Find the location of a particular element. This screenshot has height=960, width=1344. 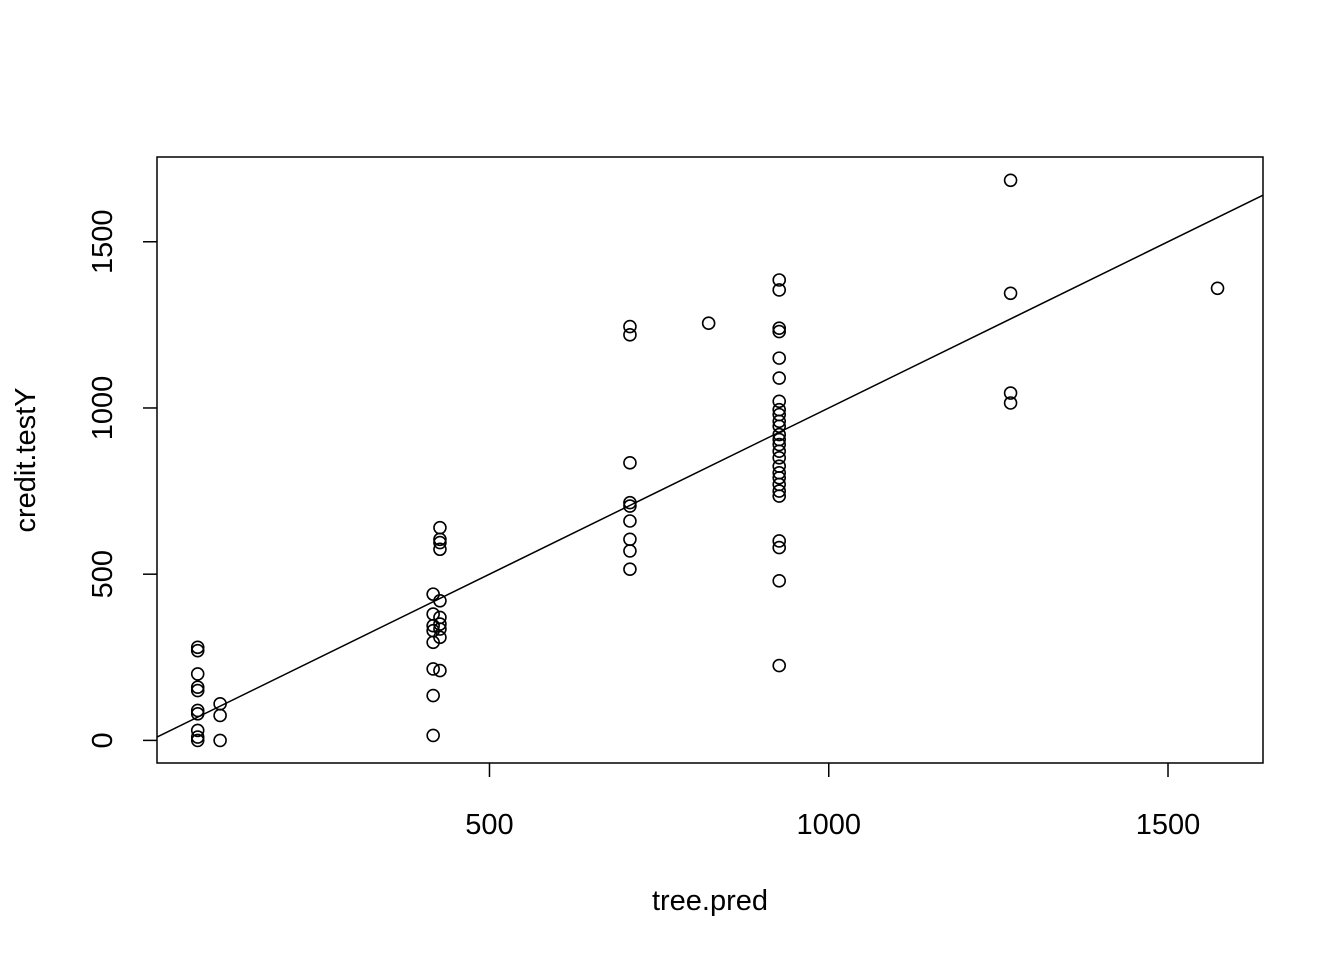

x-axis-label: tree.pred is located at coordinates (710, 901).